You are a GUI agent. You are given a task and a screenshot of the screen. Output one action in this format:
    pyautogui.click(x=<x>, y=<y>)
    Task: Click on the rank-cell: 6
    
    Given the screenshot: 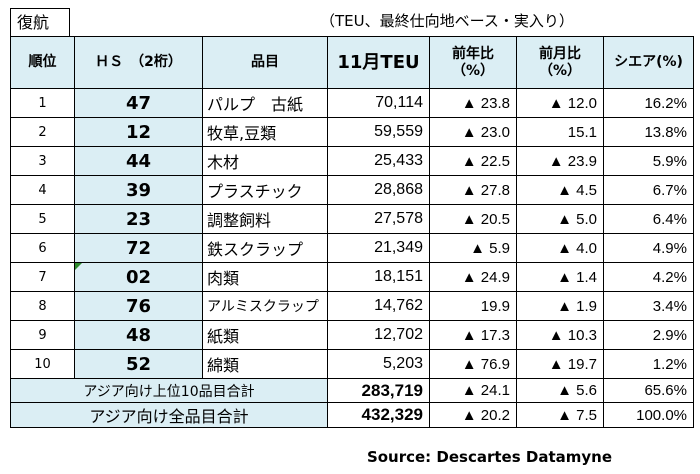 What is the action you would take?
    pyautogui.click(x=42, y=248)
    